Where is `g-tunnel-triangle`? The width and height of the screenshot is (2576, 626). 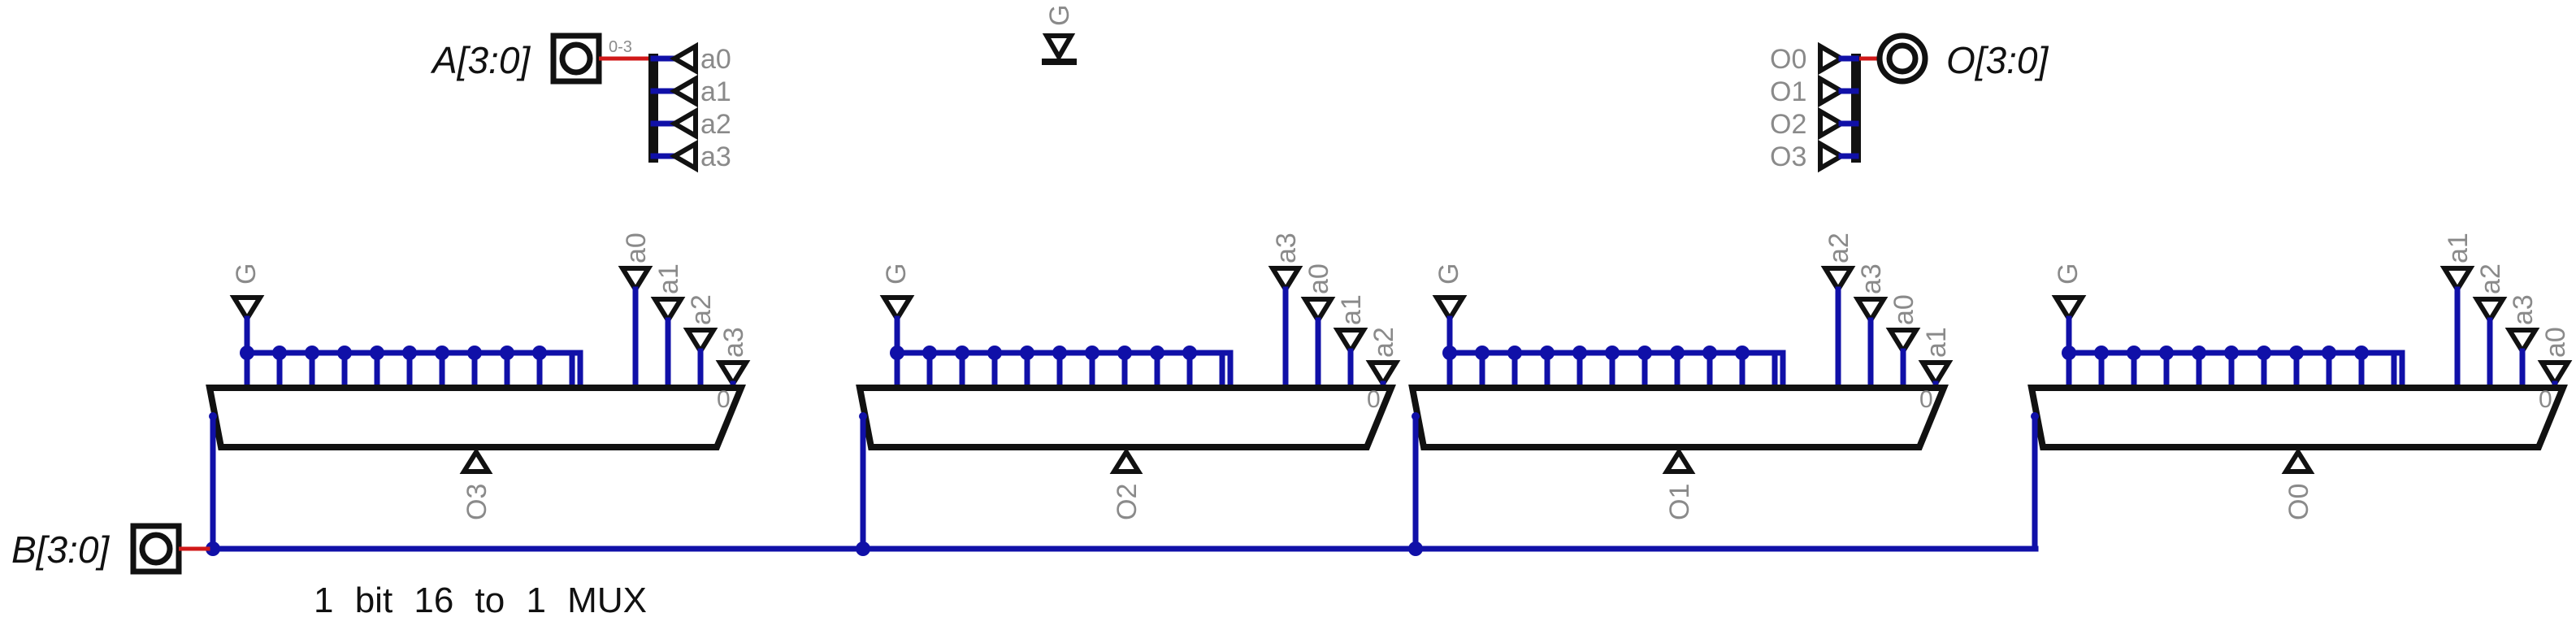
g-tunnel-triangle is located at coordinates (1059, 48).